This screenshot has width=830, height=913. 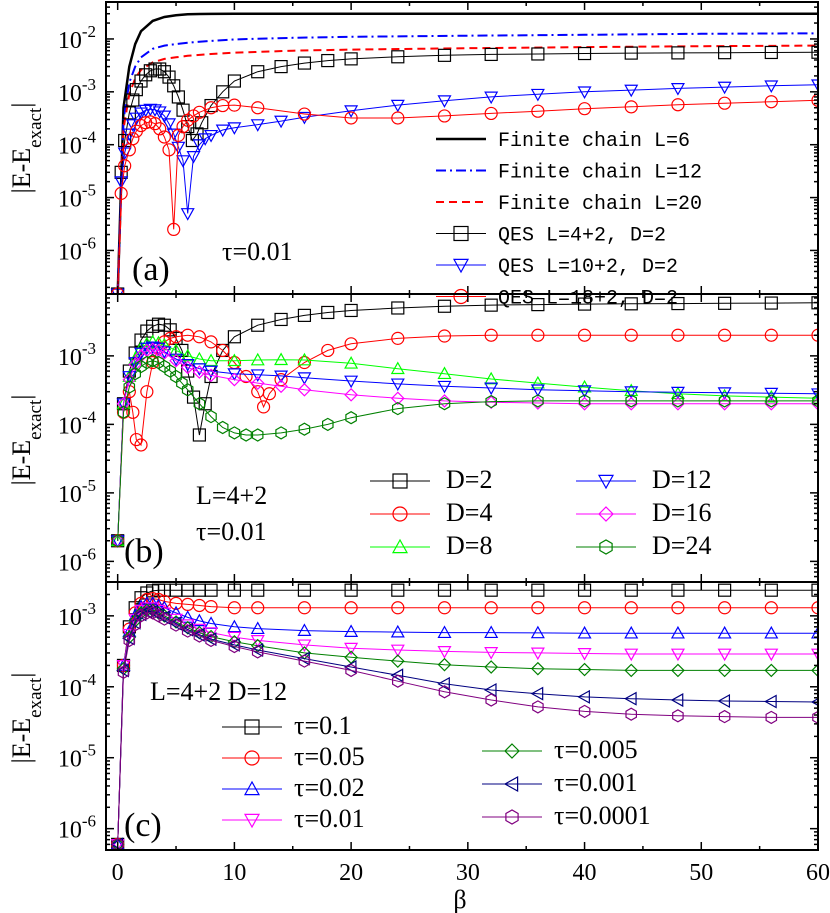 I want to click on y-axis-label-subscript: exact, so click(x=35, y=127).